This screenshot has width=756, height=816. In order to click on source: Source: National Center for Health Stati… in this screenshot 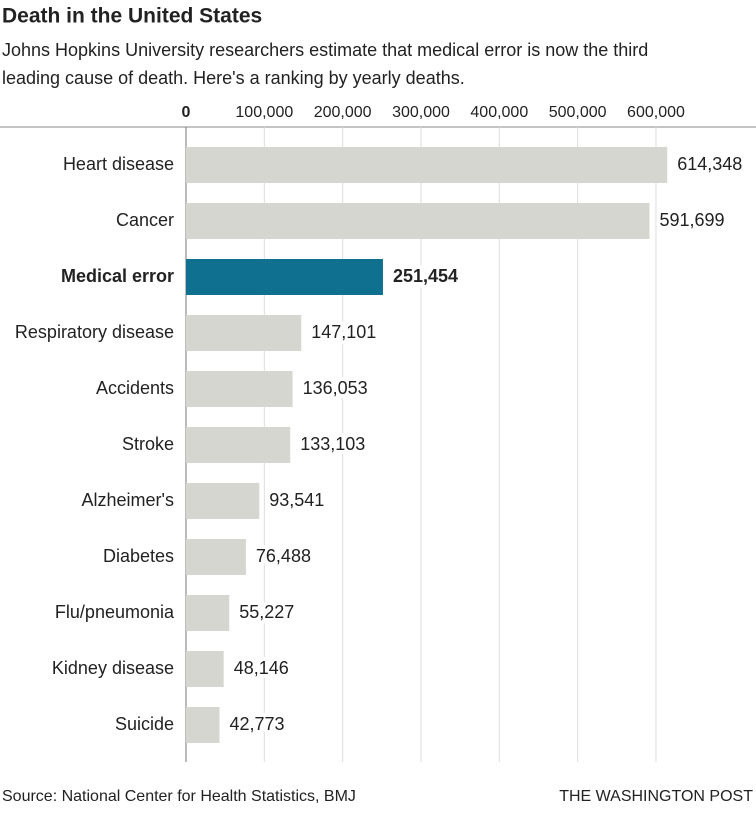, I will do `click(179, 796)`.